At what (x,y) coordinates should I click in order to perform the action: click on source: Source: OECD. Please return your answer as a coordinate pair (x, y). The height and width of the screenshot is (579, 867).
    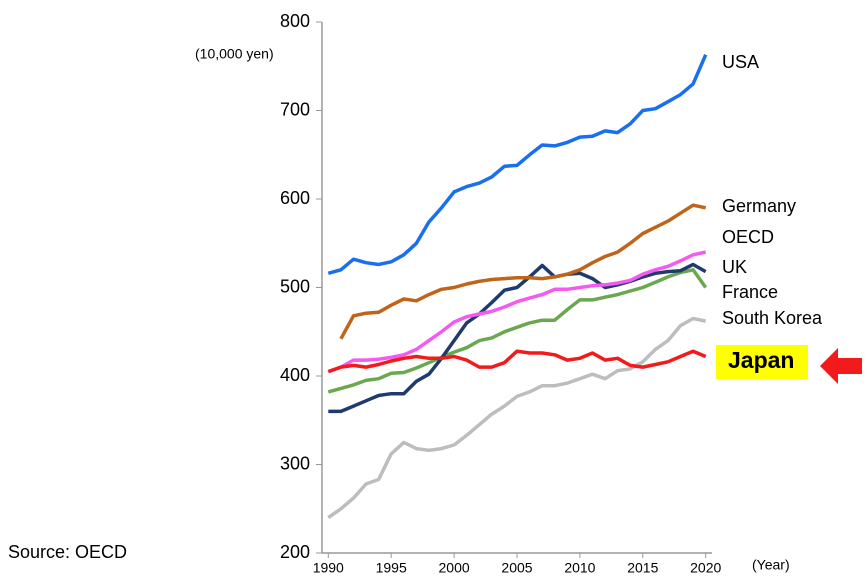
    Looking at the image, I should click on (67, 552).